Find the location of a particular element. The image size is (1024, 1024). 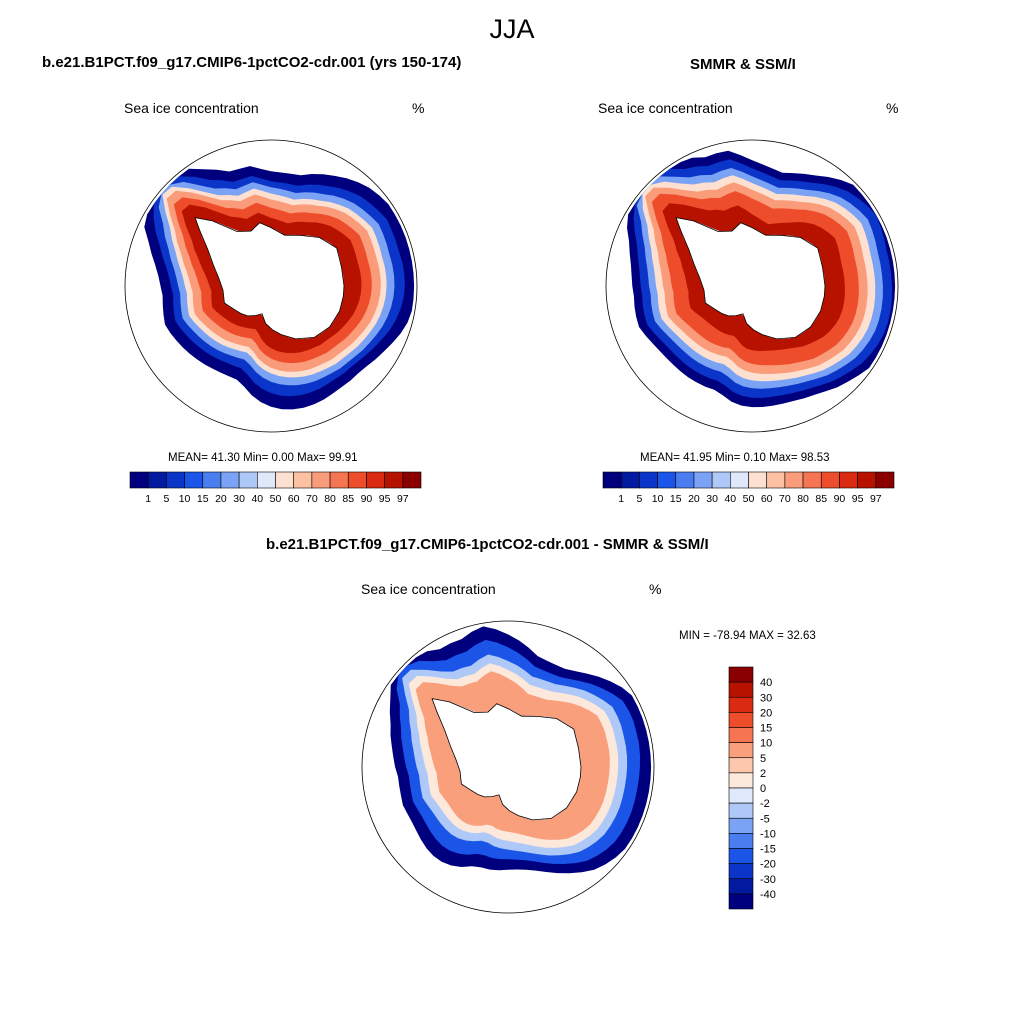

colorbar-label-model: 30 is located at coordinates (239, 499).